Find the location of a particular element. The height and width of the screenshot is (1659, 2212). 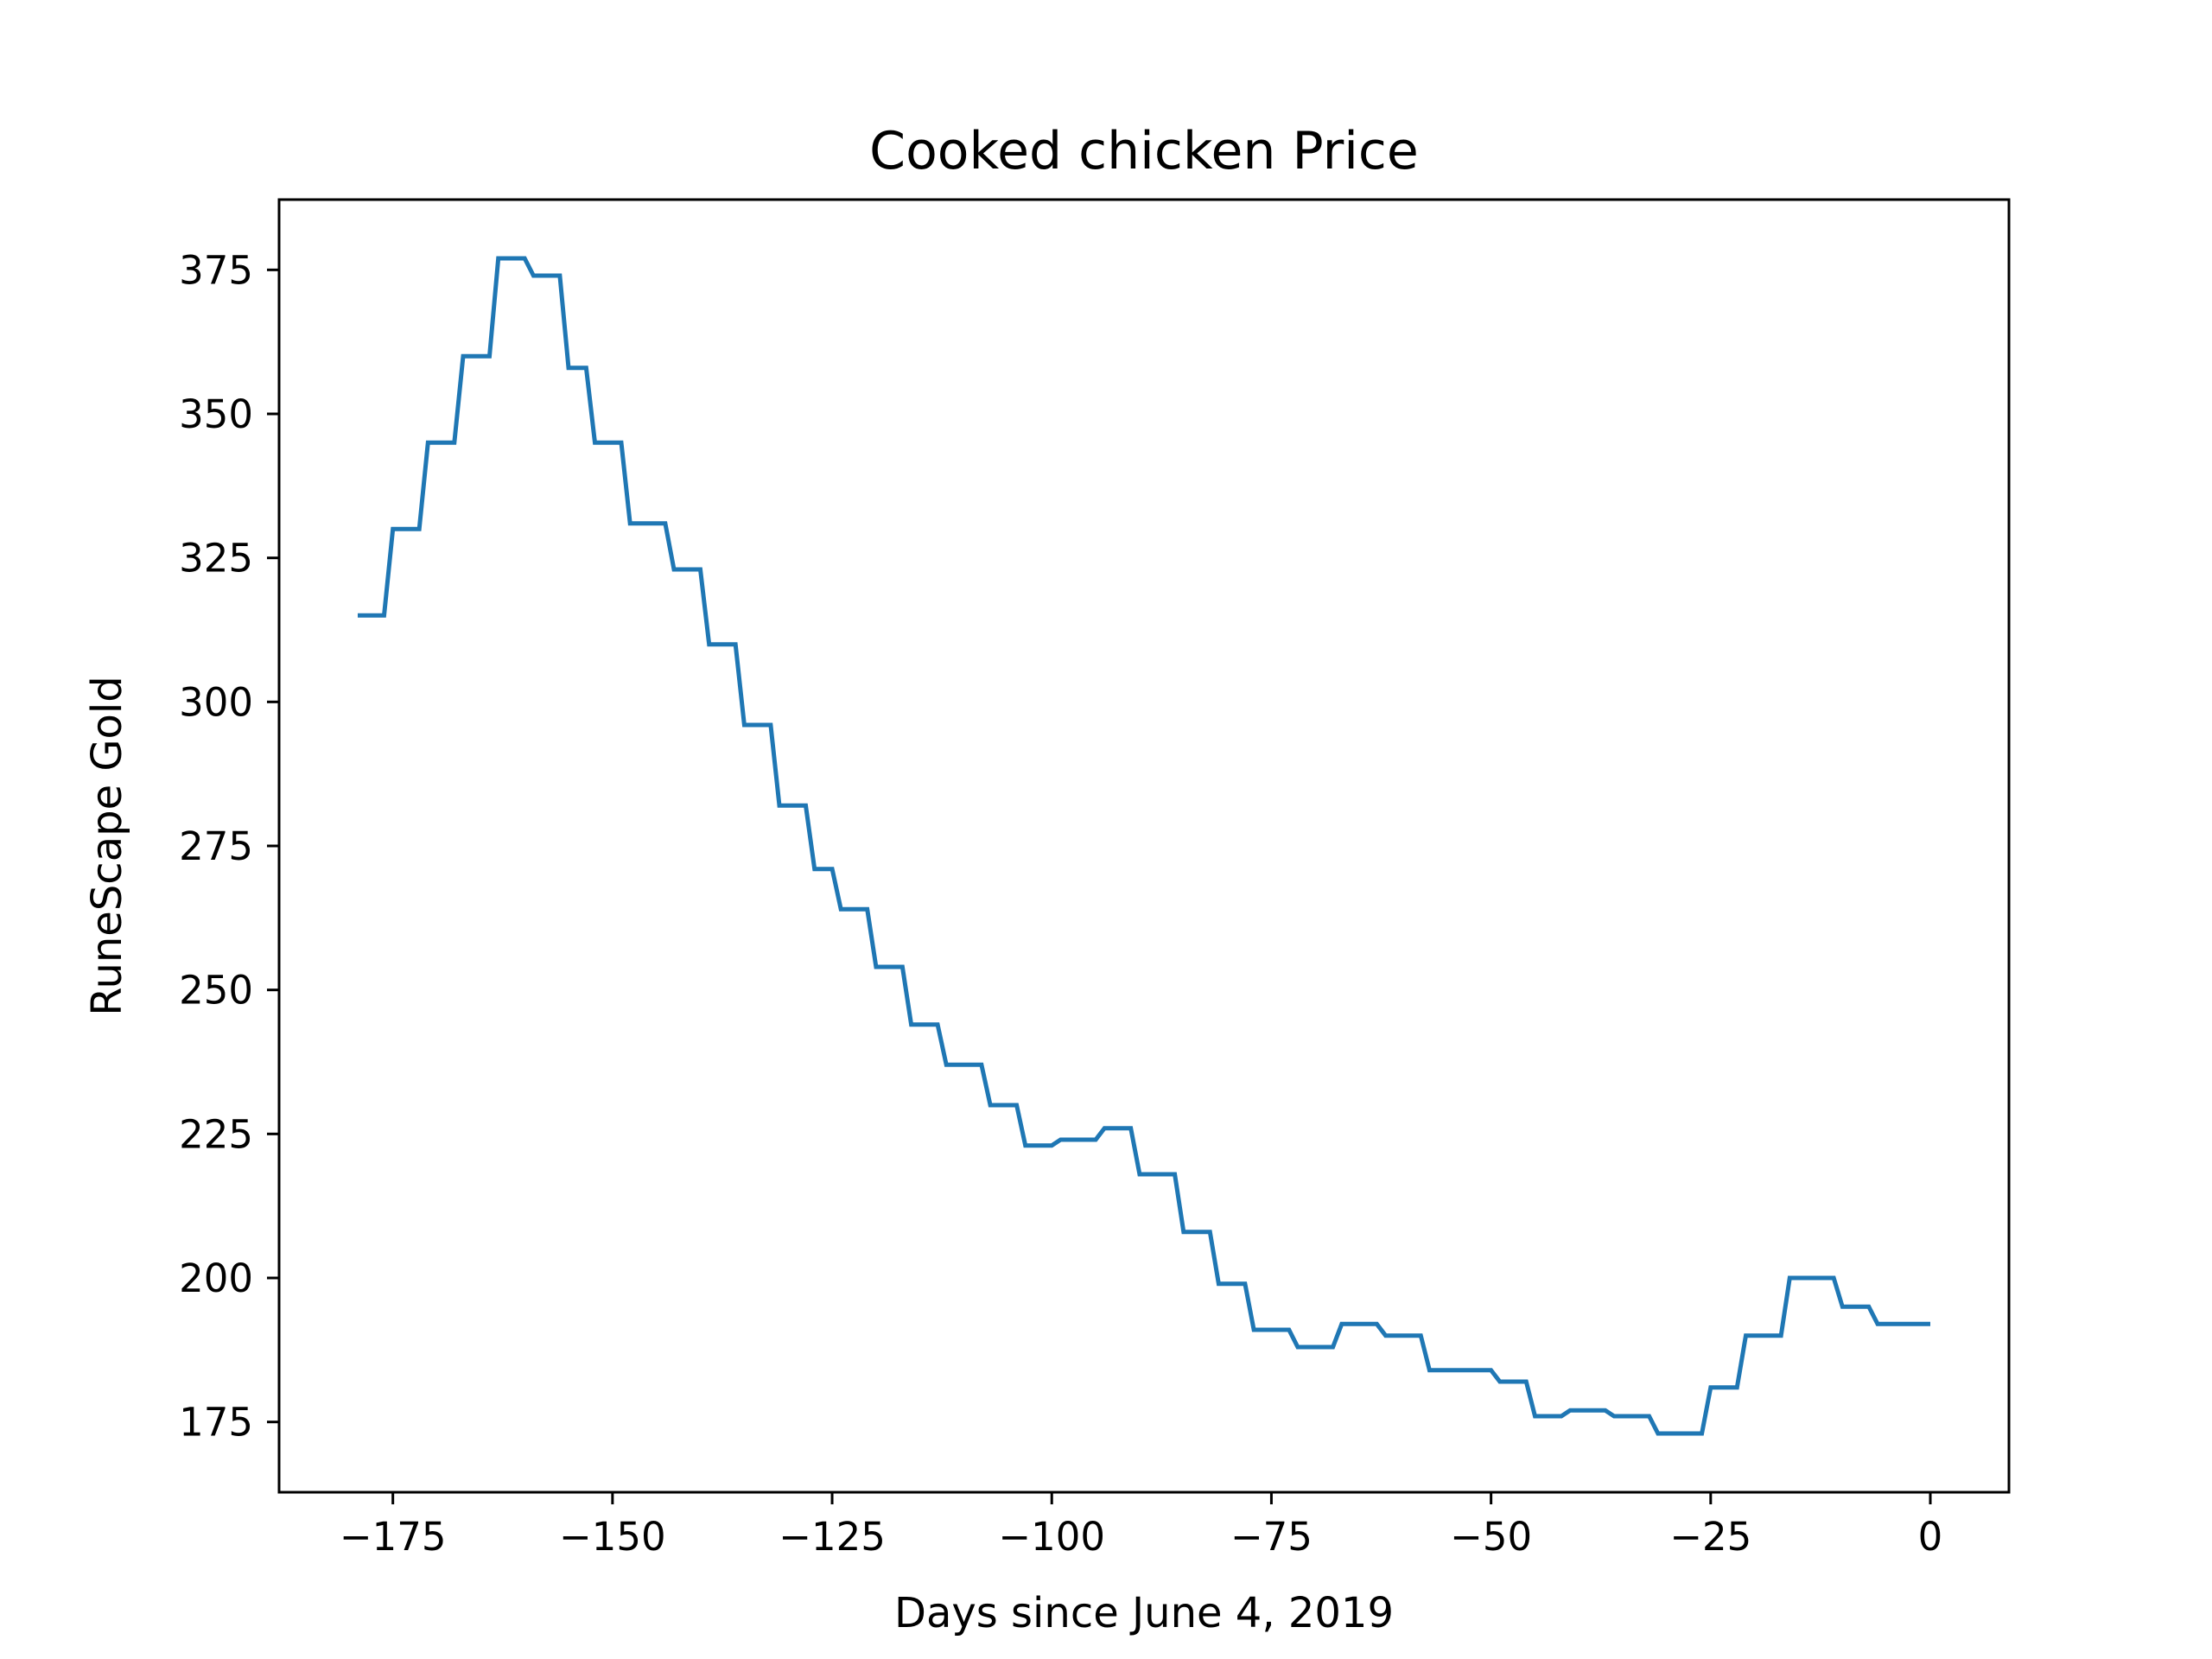

x-tick-label: −25 is located at coordinates (1710, 1537).